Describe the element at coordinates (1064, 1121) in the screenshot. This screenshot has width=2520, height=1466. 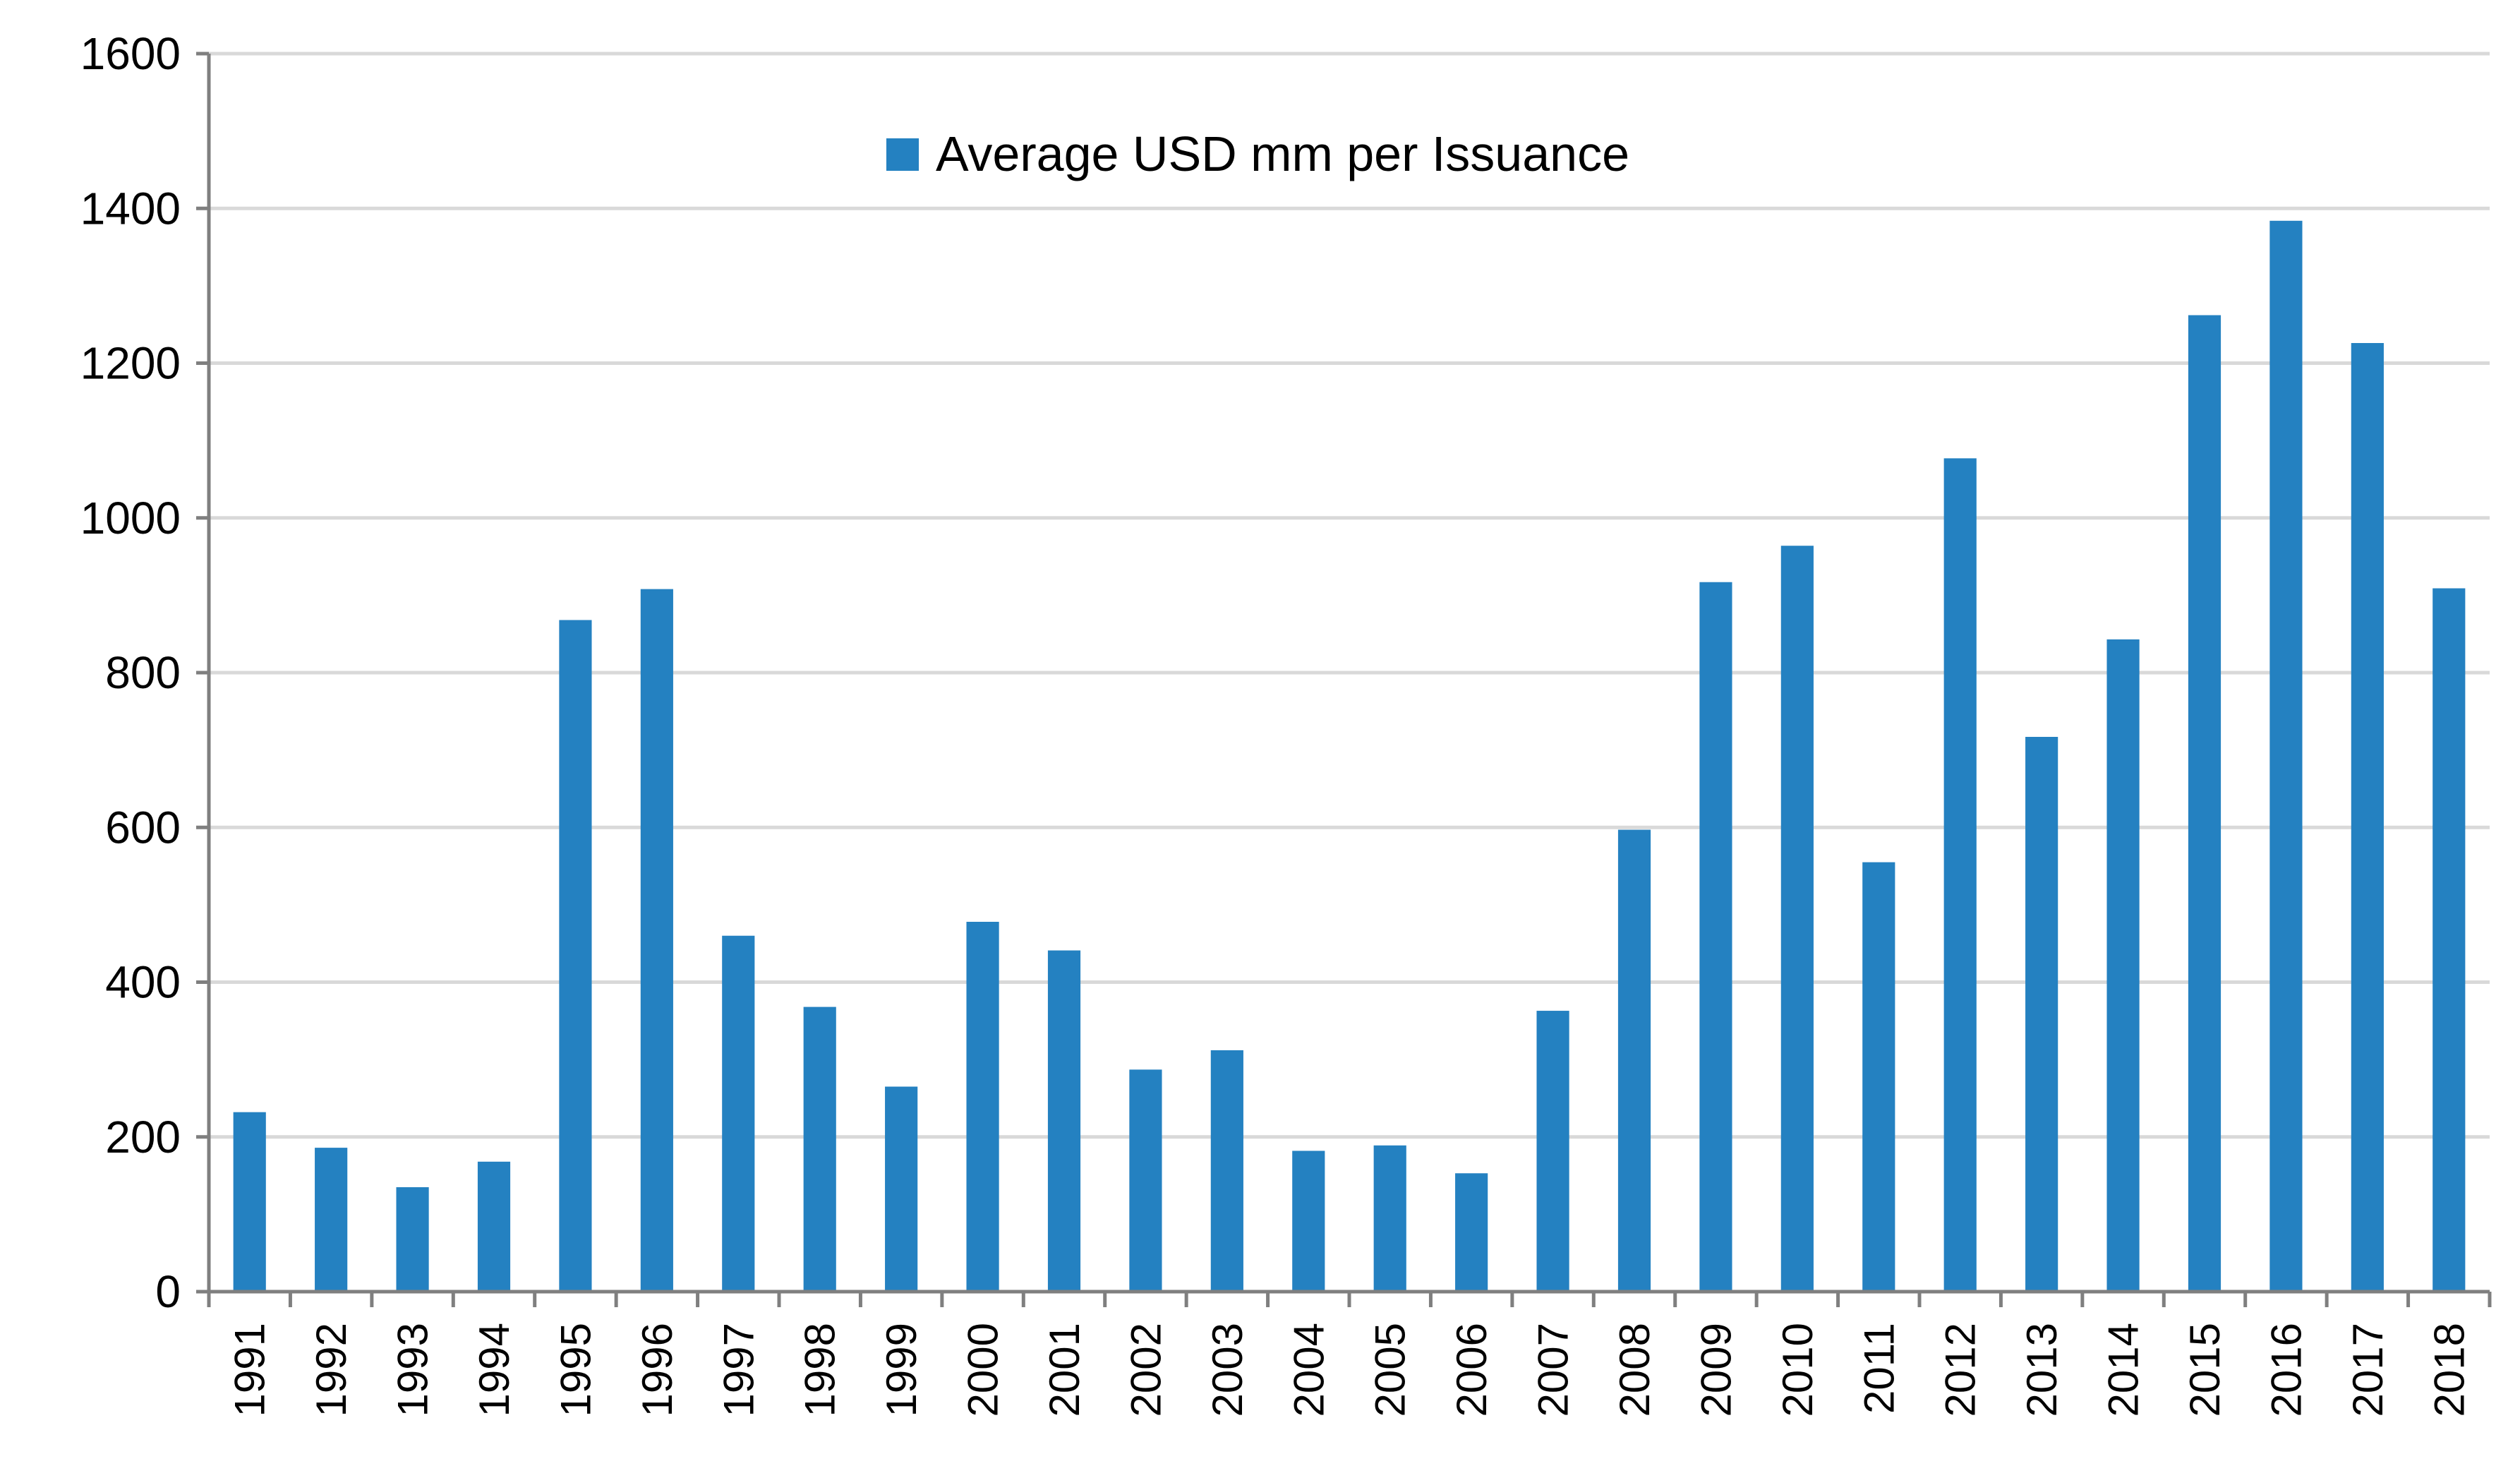
I see `bar-2001` at that location.